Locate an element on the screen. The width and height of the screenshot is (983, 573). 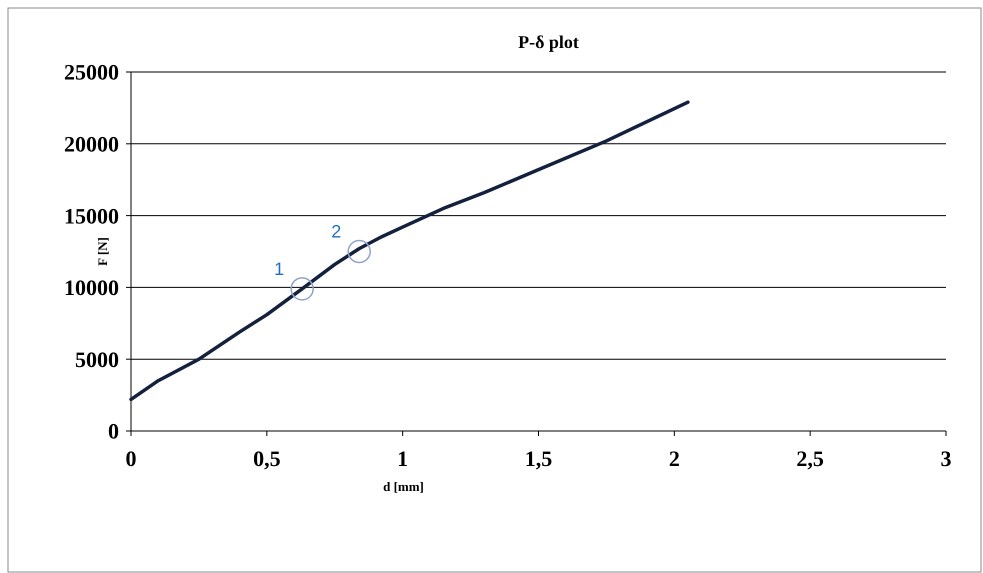
y-tick-label: 15000 is located at coordinates (91, 215).